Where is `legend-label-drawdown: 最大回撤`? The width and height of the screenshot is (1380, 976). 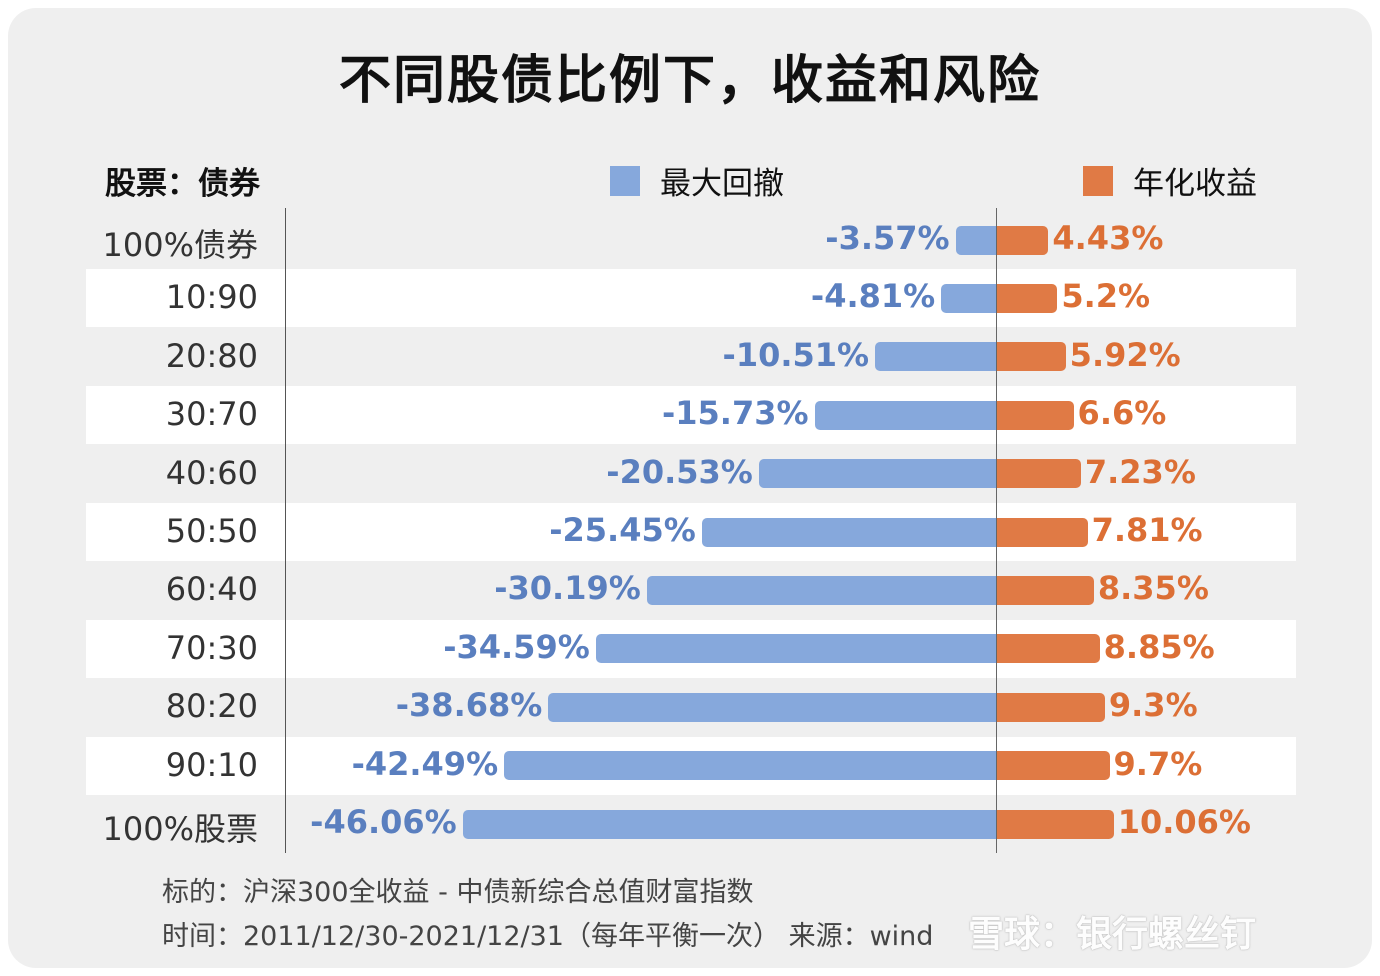
legend-label-drawdown: 最大回撤 is located at coordinates (722, 184).